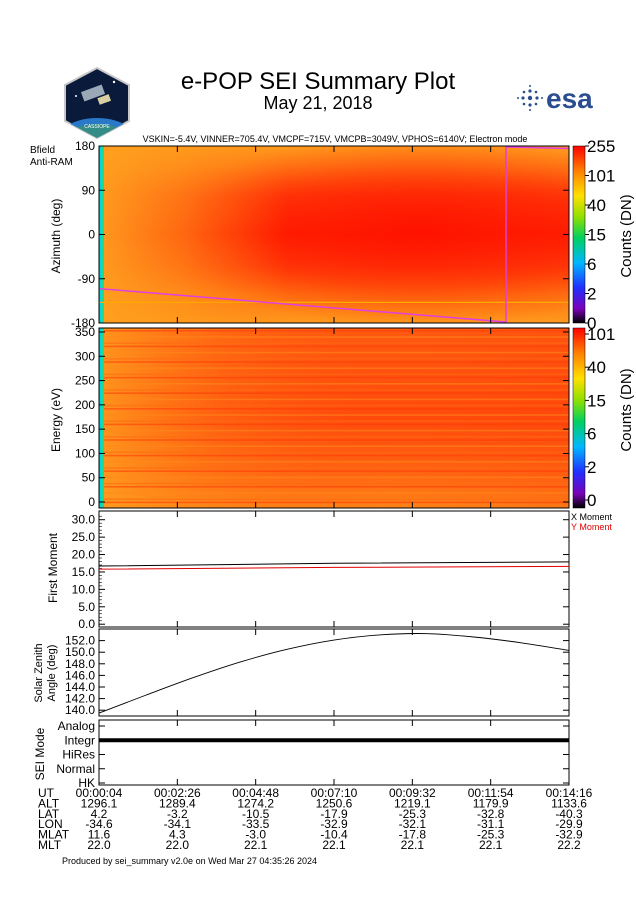  What do you see at coordinates (56, 420) in the screenshot?
I see `energy-axis-label: Energy (eV)` at bounding box center [56, 420].